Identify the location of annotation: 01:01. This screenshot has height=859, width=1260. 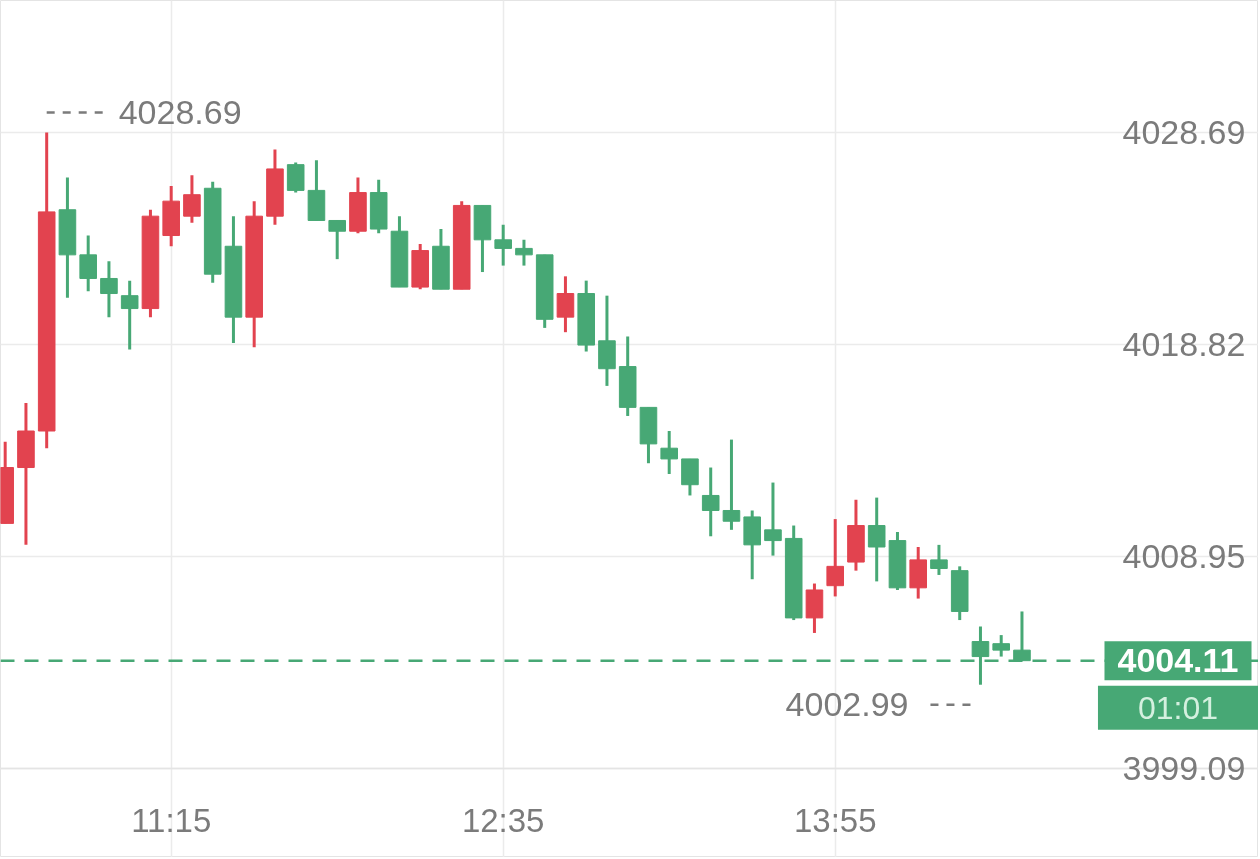
(1178, 707).